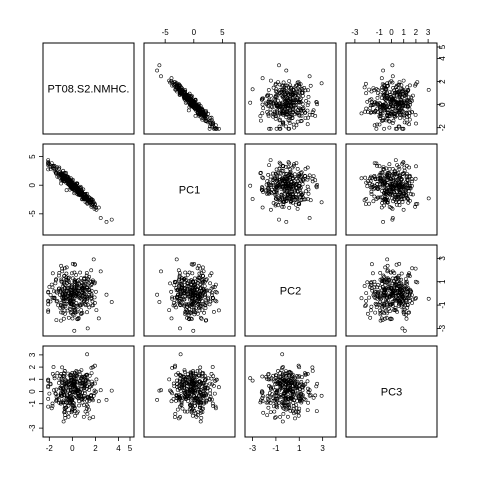 The width and height of the screenshot is (480, 480). I want to click on panel-frame, so click(189, 88).